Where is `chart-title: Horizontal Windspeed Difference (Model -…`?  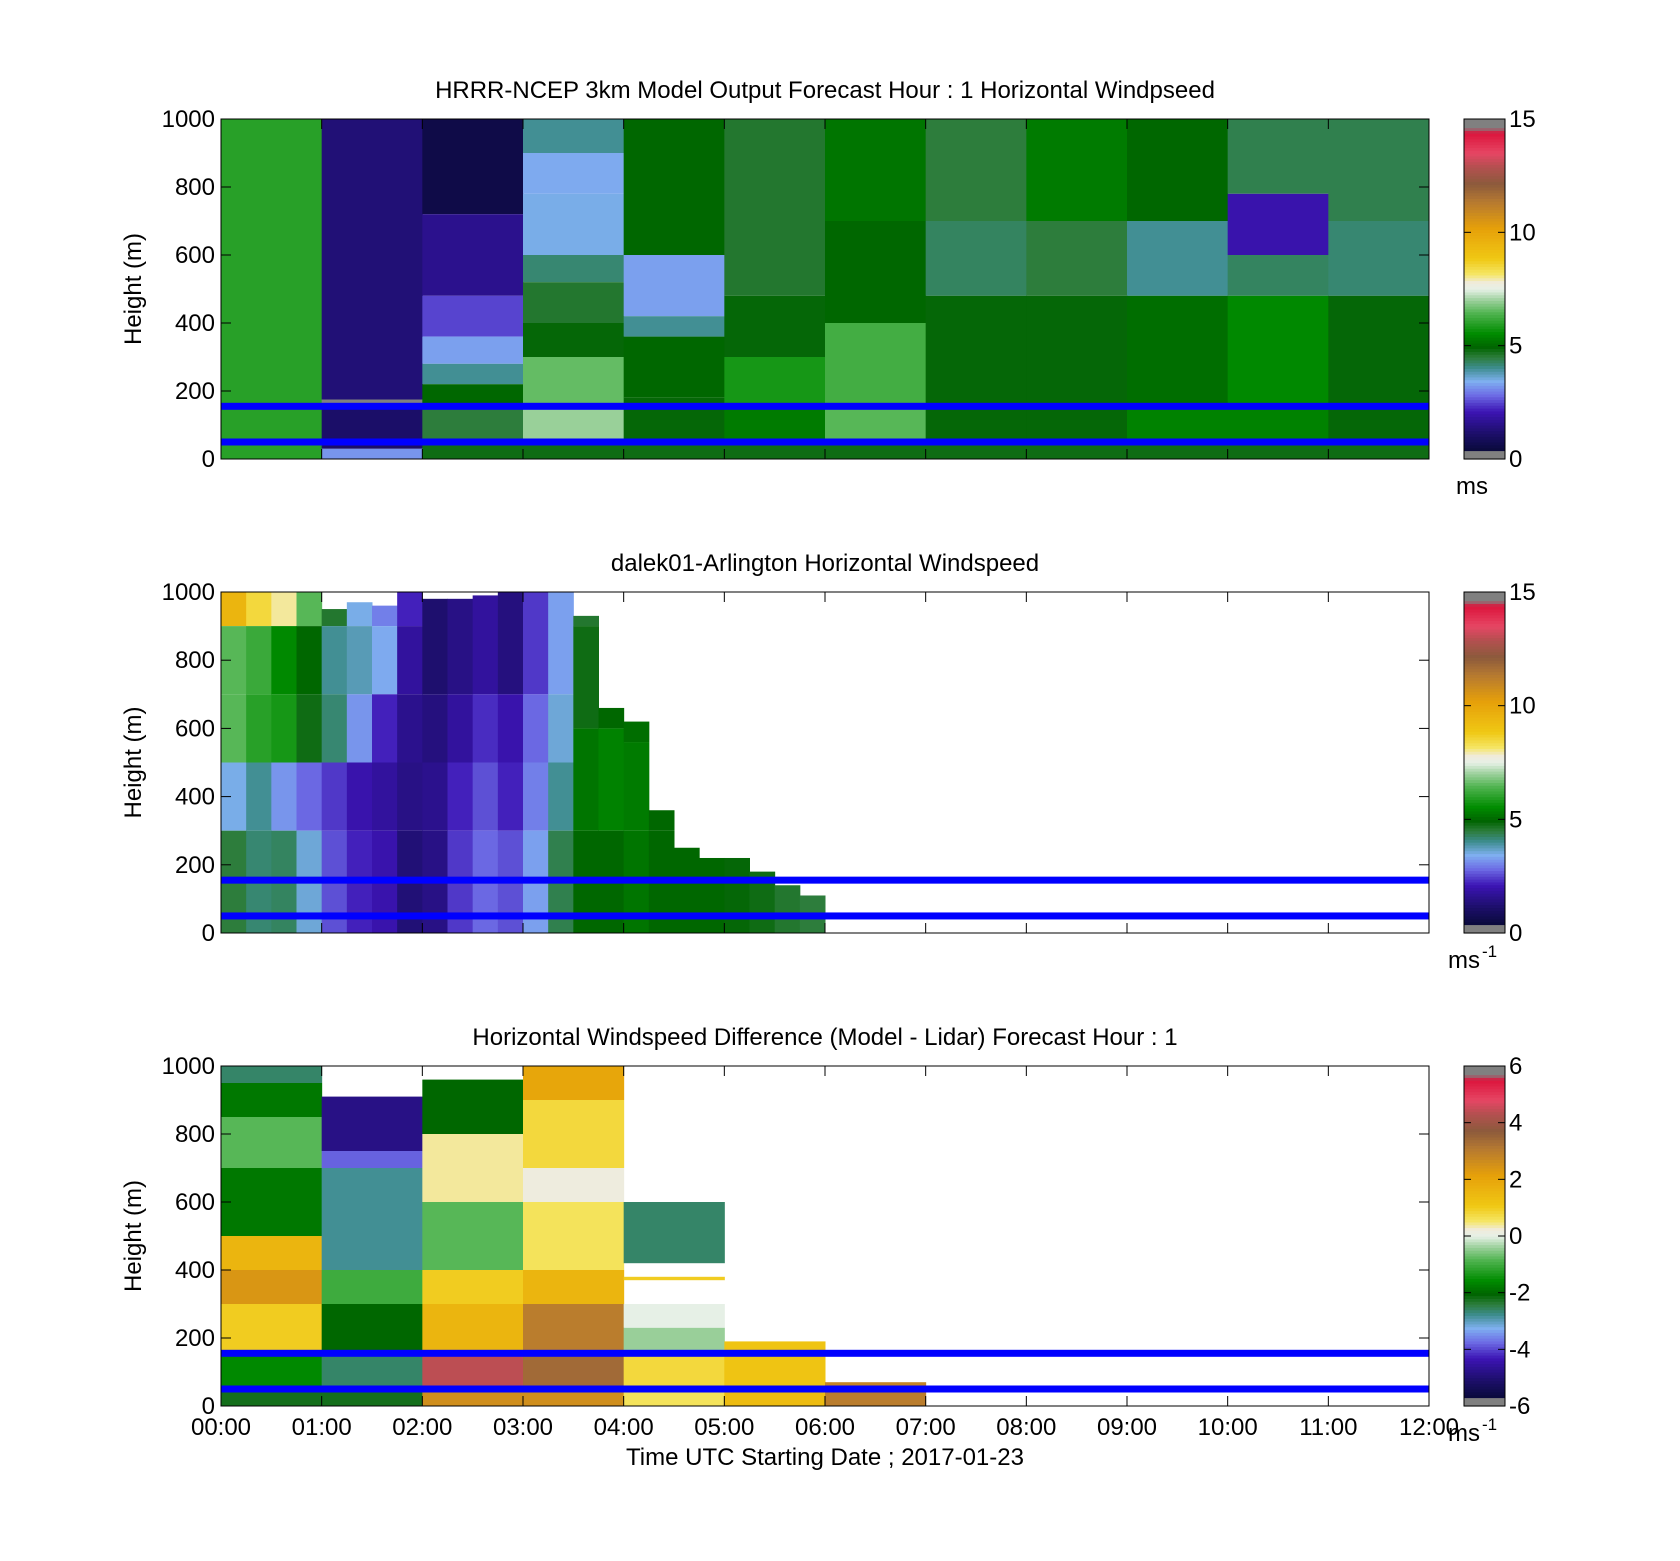
chart-title: Horizontal Windspeed Difference (Model -… is located at coordinates (824, 1037).